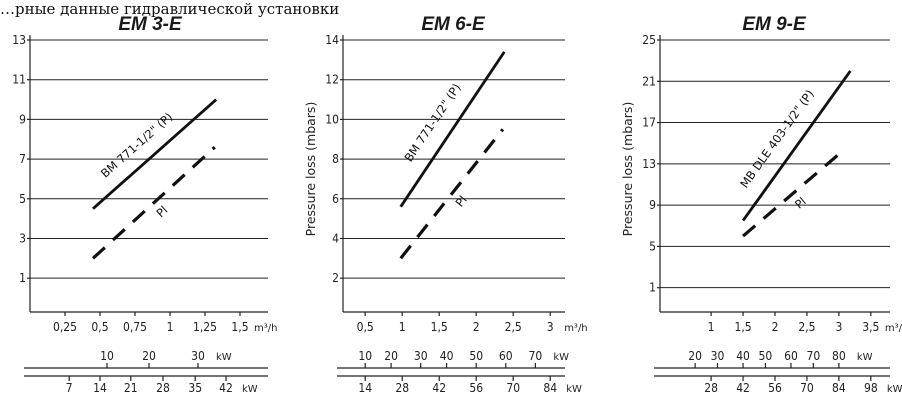  What do you see at coordinates (453, 24) in the screenshot?
I see `chart-title: EM 6-E` at bounding box center [453, 24].